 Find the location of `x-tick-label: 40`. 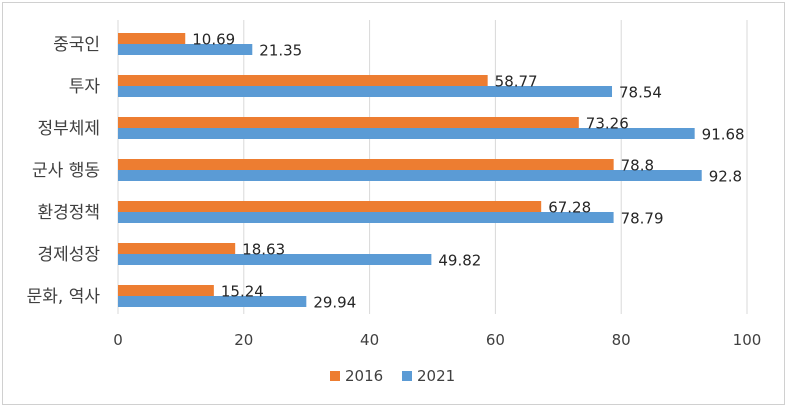

x-tick-label: 40 is located at coordinates (369, 340).